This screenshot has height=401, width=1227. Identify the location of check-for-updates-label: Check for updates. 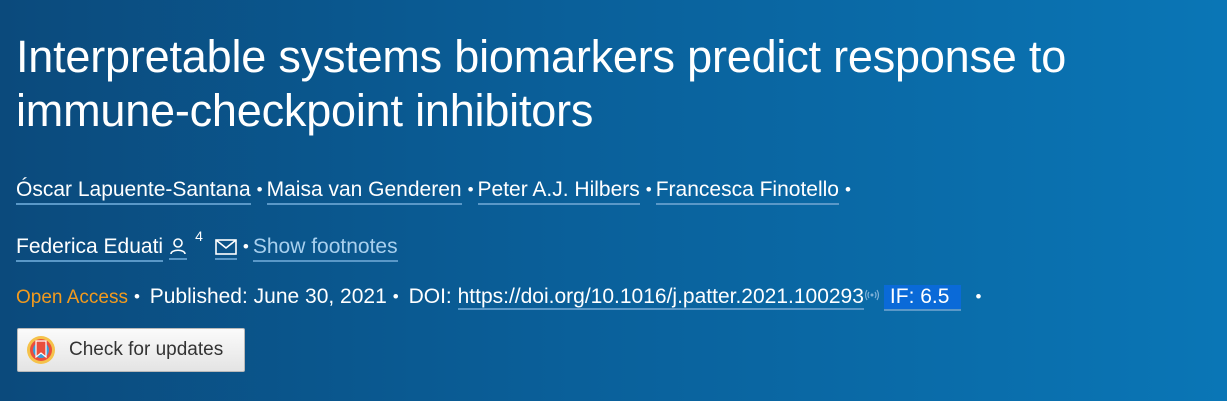
(146, 349).